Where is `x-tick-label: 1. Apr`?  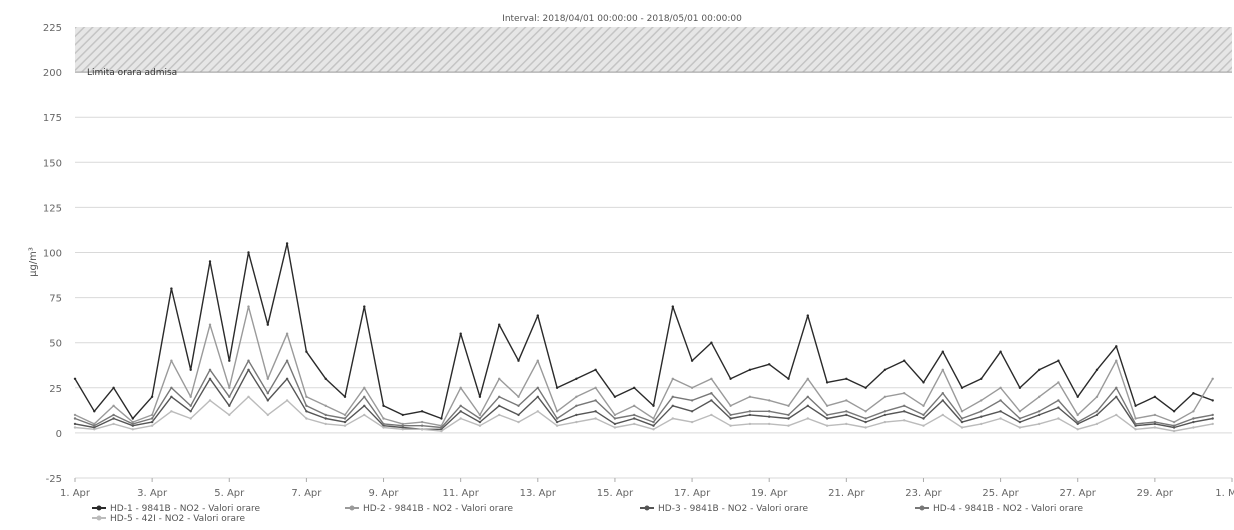
x-tick-label: 1. Apr is located at coordinates (75, 493).